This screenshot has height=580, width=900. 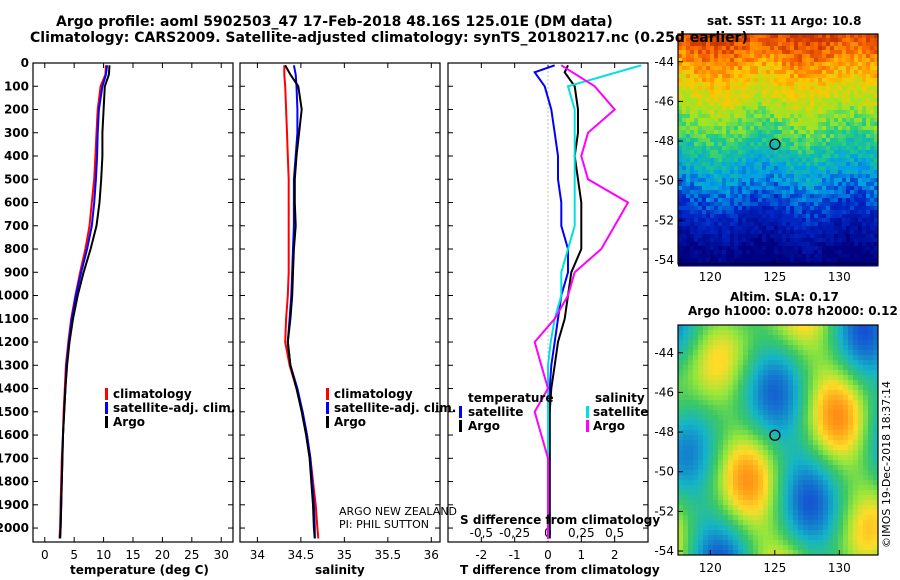 What do you see at coordinates (257, 555) in the screenshot?
I see `x-tick-label: 34` at bounding box center [257, 555].